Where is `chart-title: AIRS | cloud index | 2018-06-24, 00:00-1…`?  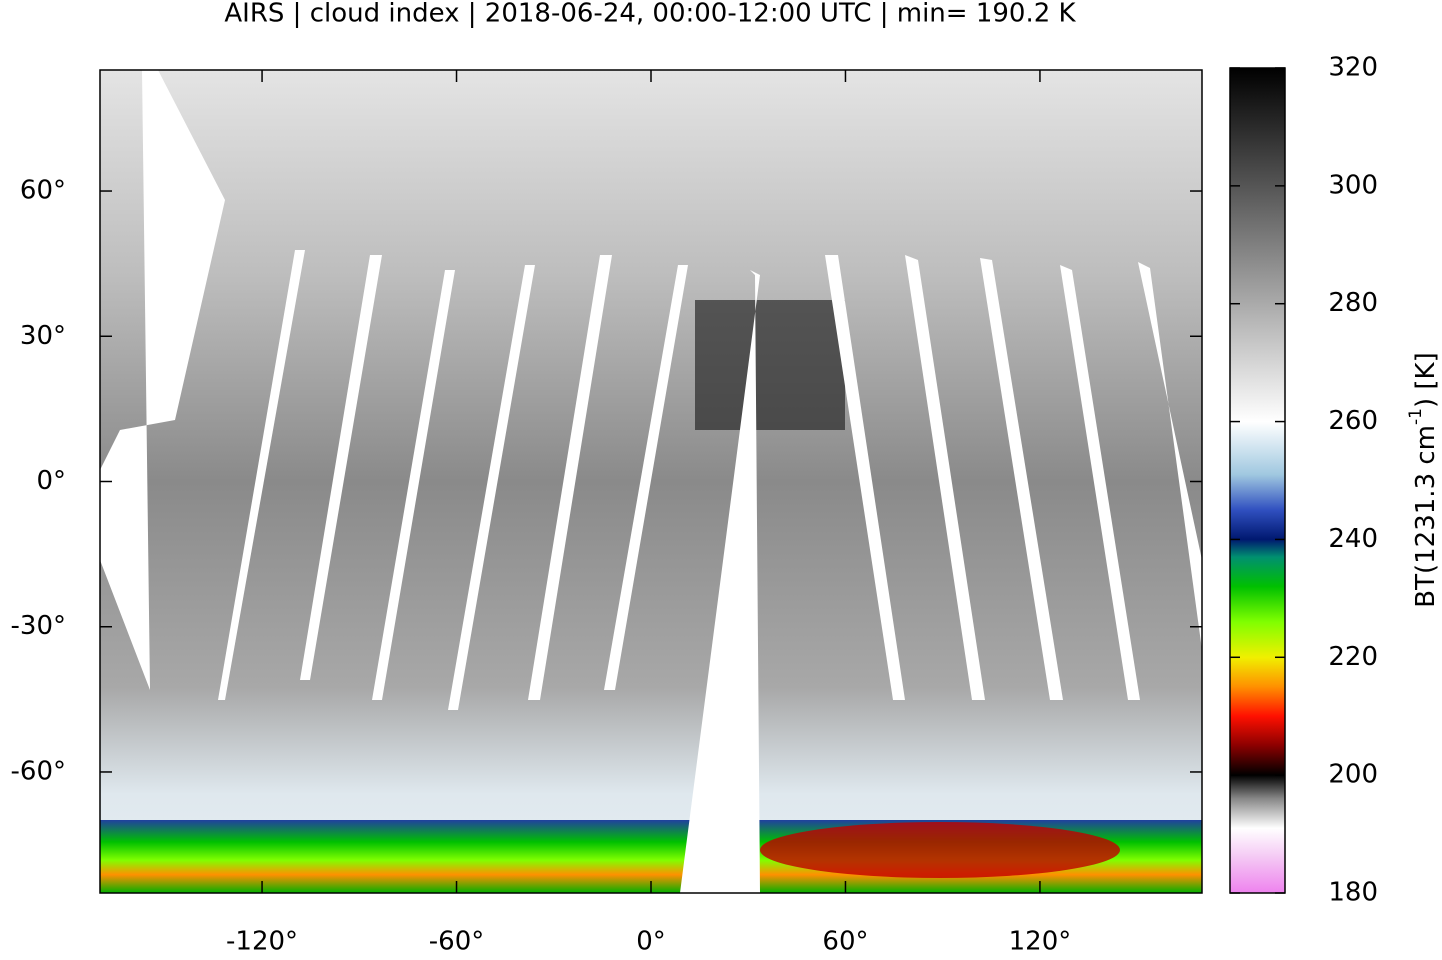
chart-title: AIRS | cloud index | 2018-06-24, 00:00-1… is located at coordinates (650, 14).